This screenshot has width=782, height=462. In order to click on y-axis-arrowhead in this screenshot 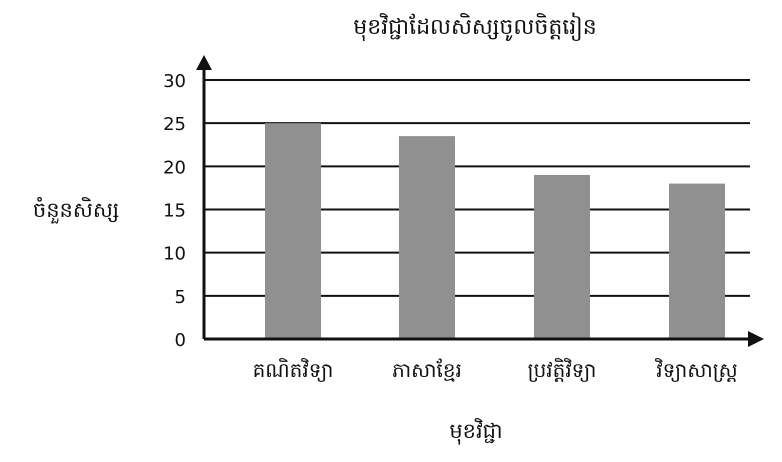, I will do `click(204, 62)`.